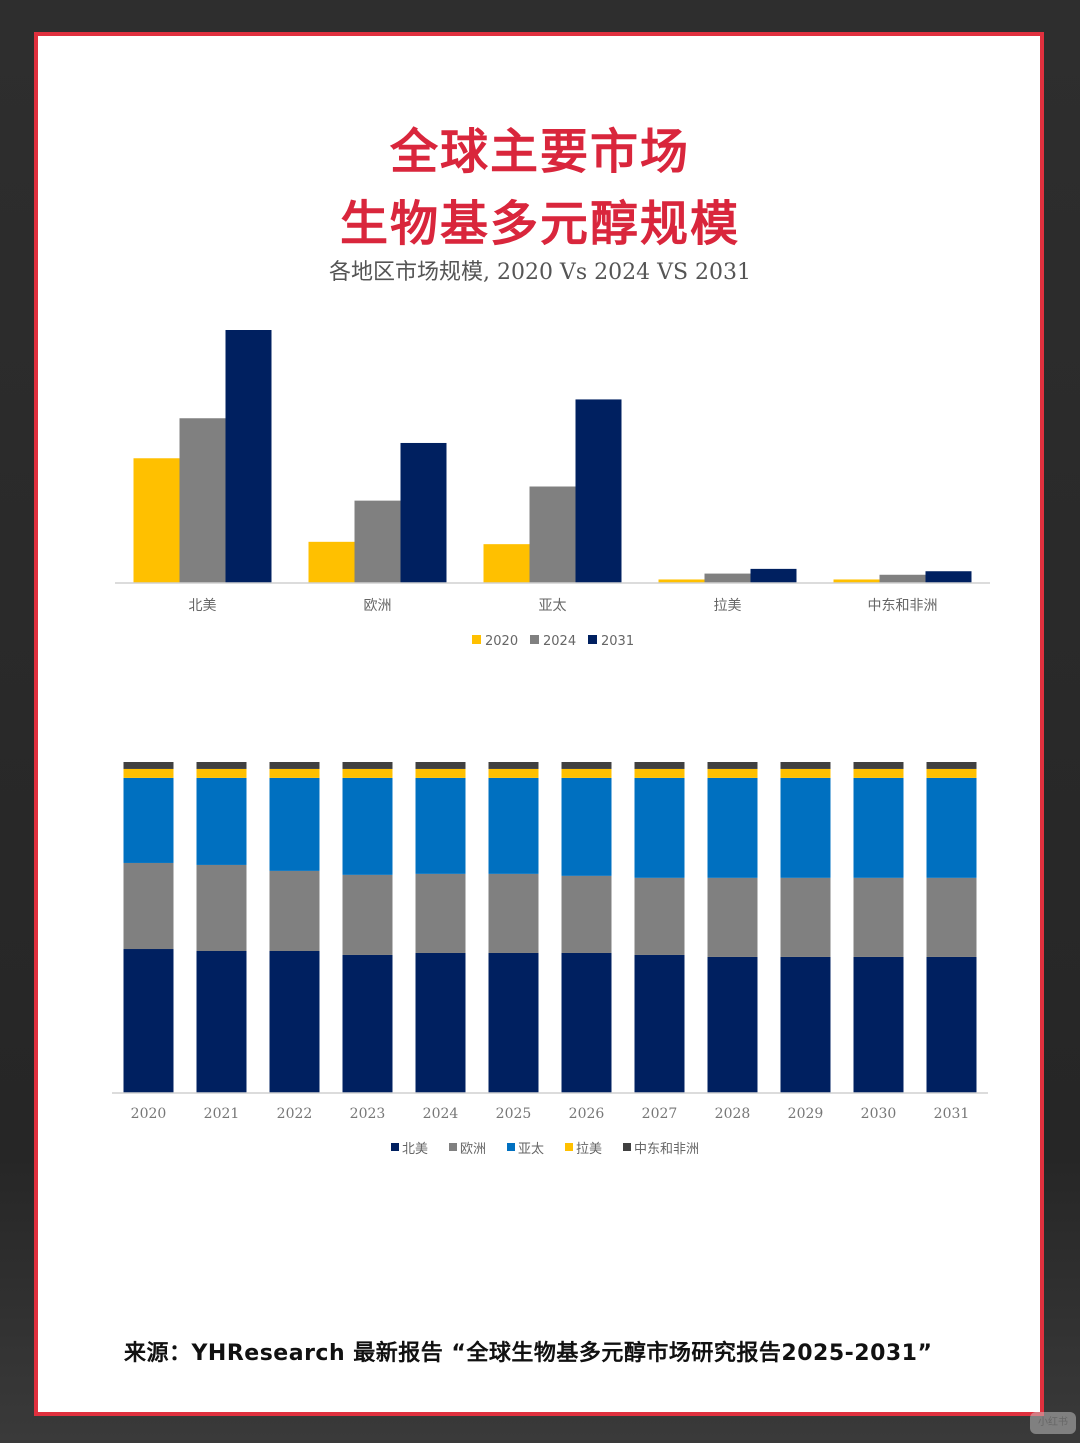 The image size is (1080, 1443). I want to click on stack-2027-北美, so click(659, 1023).